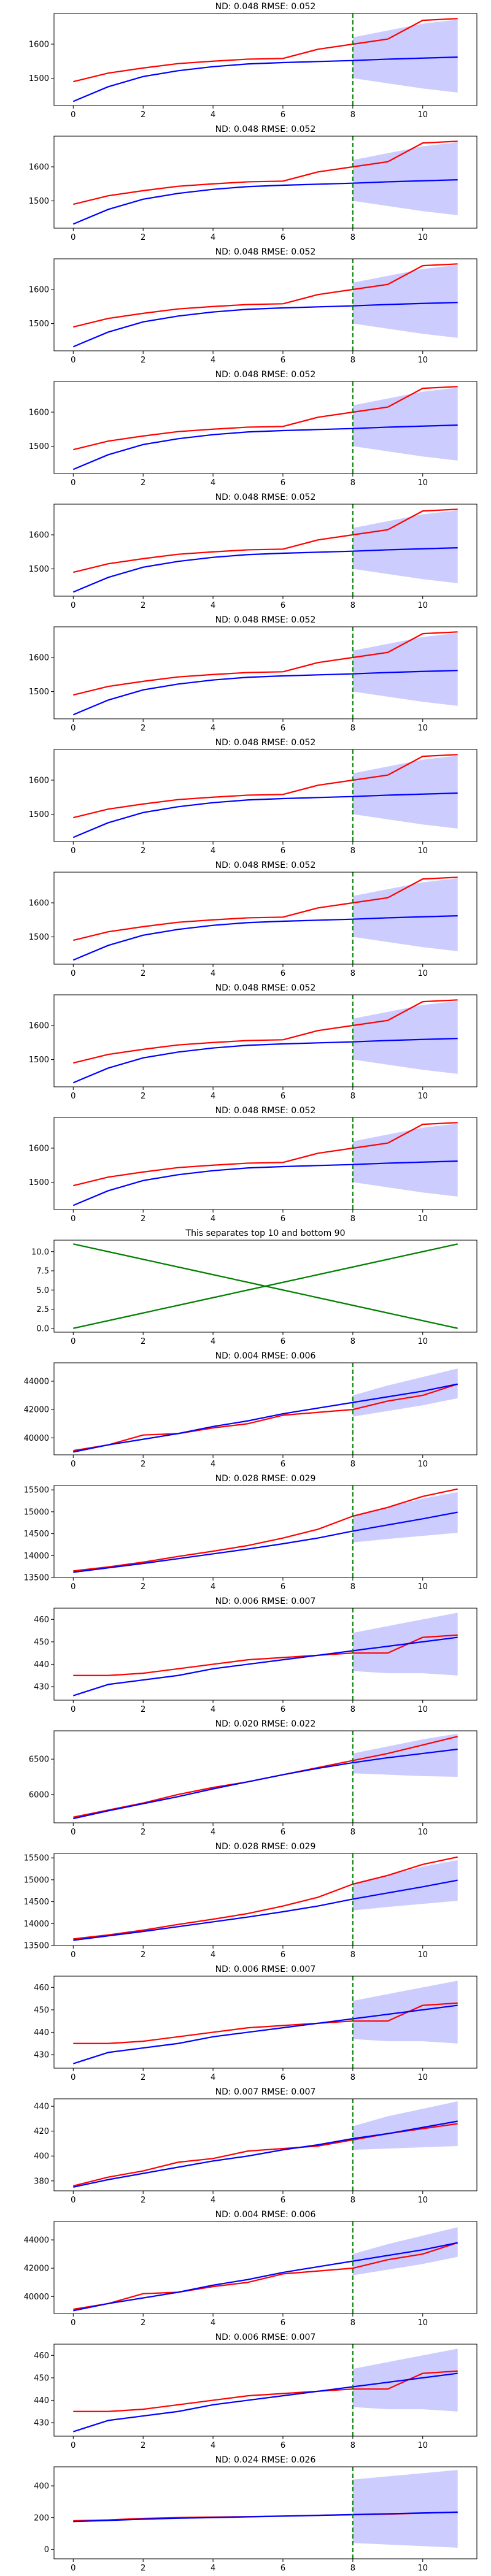 The image size is (491, 2576). Describe the element at coordinates (42, 2107) in the screenshot. I see `y-tick-label: 440` at that location.